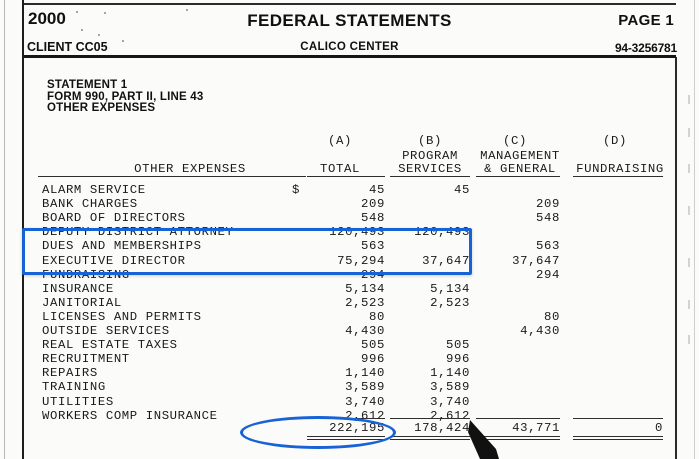  Describe the element at coordinates (349, 190) in the screenshot. I see `table-row: ALARM SERVICE $45 45` at that location.